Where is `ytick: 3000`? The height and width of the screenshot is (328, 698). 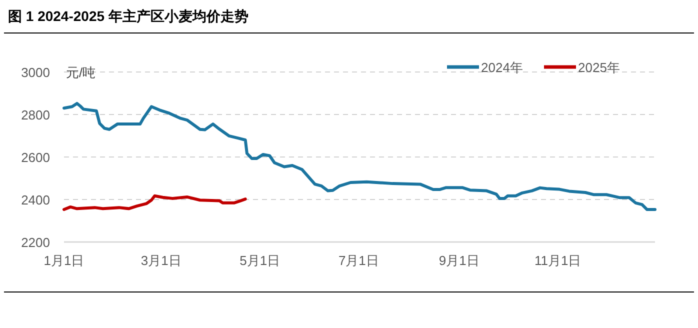 ytick: 3000 is located at coordinates (35, 72).